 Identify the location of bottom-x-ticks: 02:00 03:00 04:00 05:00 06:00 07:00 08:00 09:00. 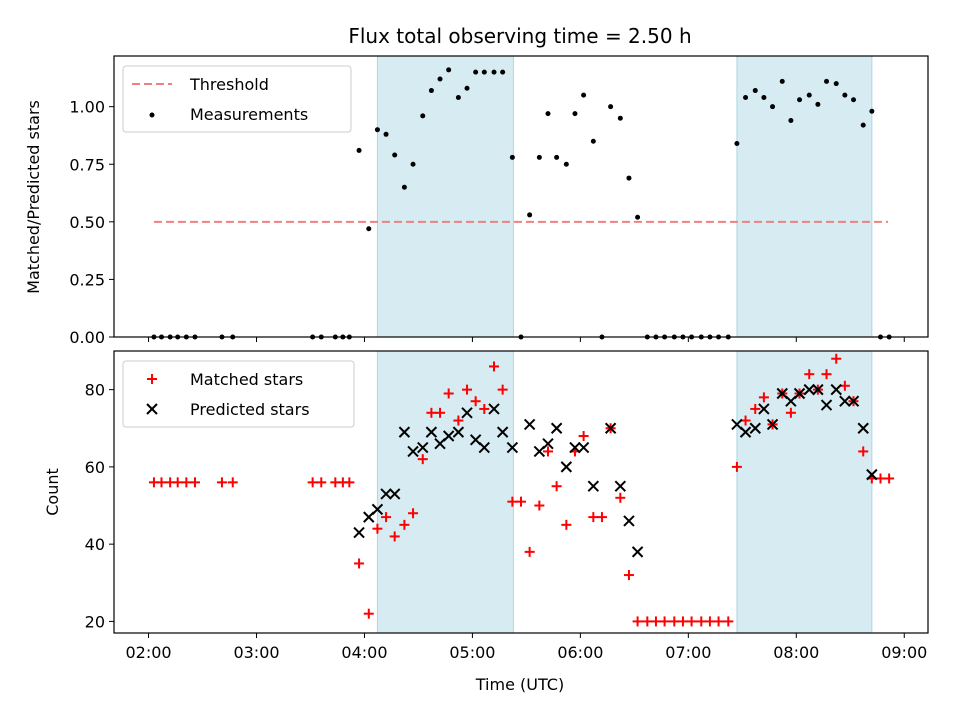
(526, 647).